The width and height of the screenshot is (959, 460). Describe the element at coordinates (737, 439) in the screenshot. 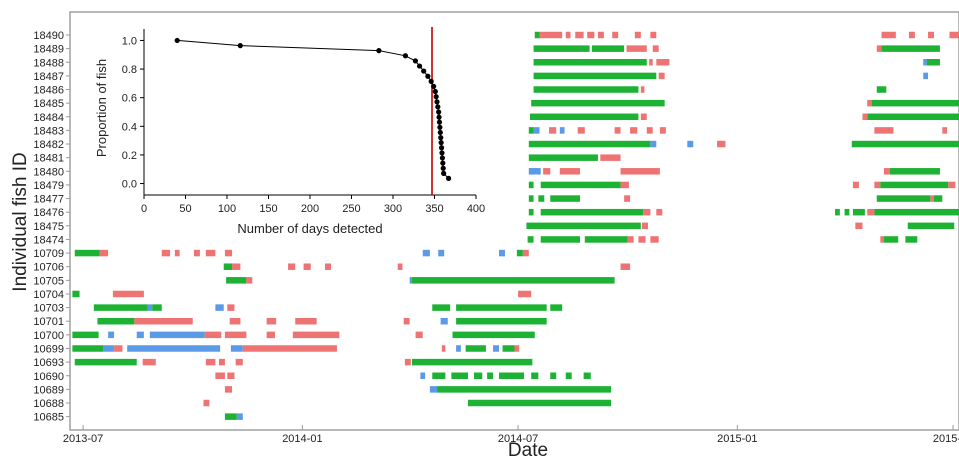

I see `x-tick-label: 2015-01` at that location.